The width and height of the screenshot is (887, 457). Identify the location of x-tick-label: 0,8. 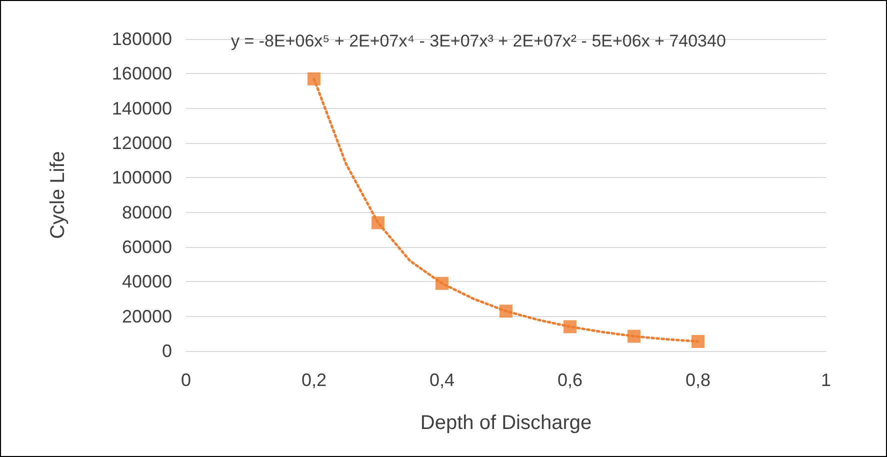
(698, 380).